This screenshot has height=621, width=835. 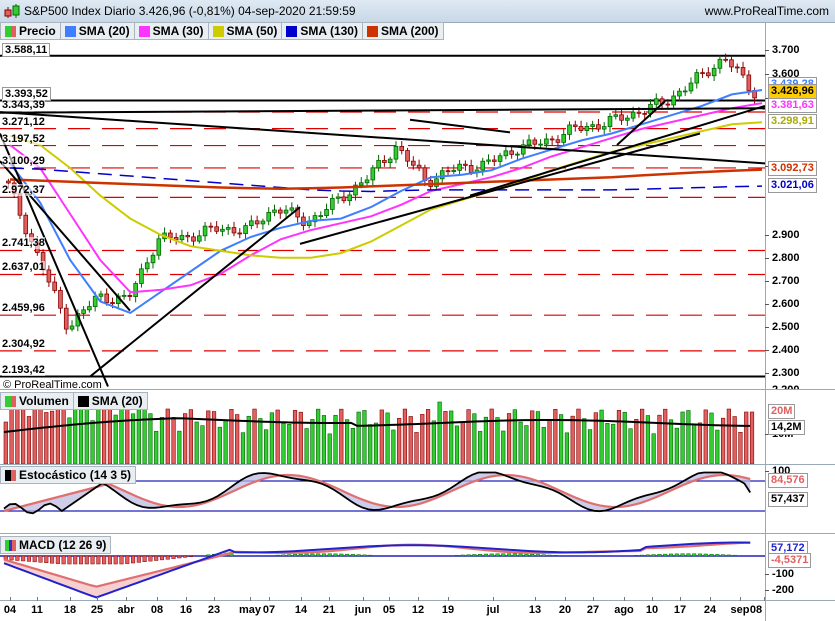 I want to click on legend-sma20: SMA (20), so click(x=98, y=31).